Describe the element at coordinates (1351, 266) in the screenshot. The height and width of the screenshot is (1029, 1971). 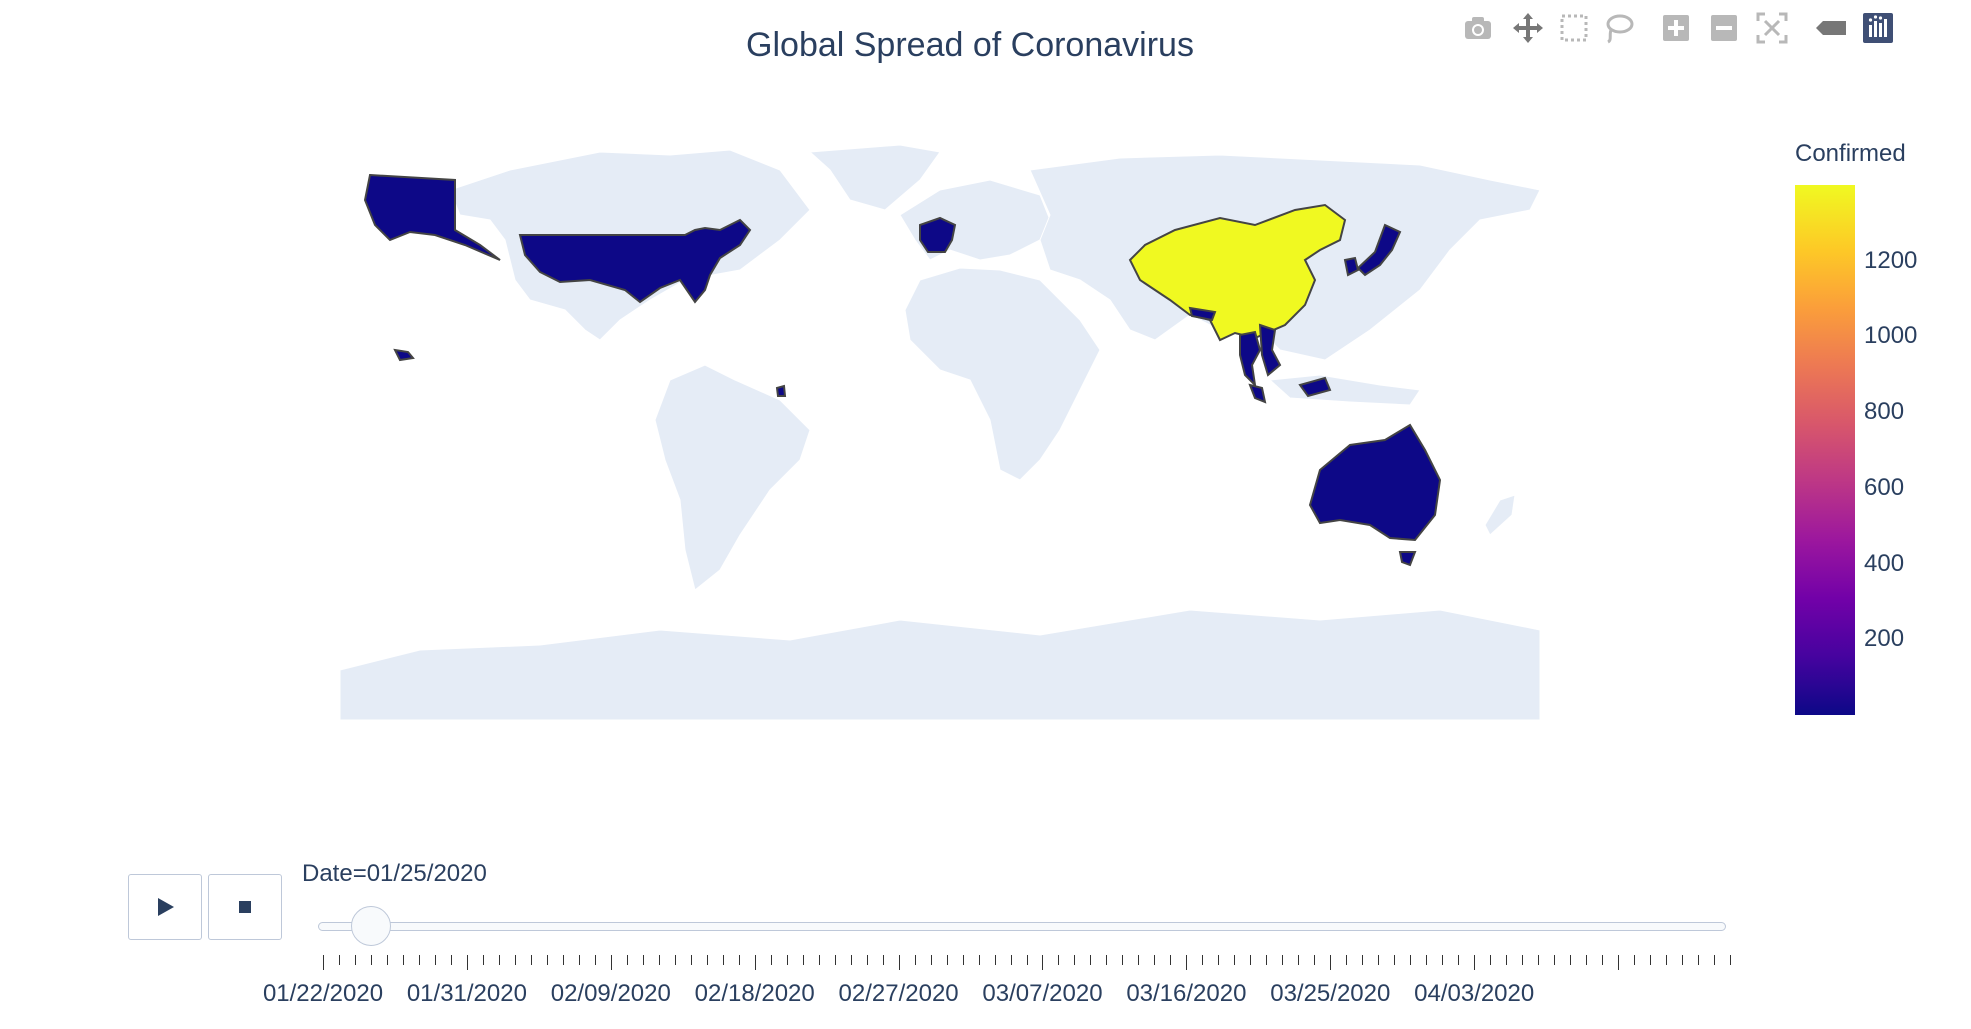
I see `country-south-korea` at that location.